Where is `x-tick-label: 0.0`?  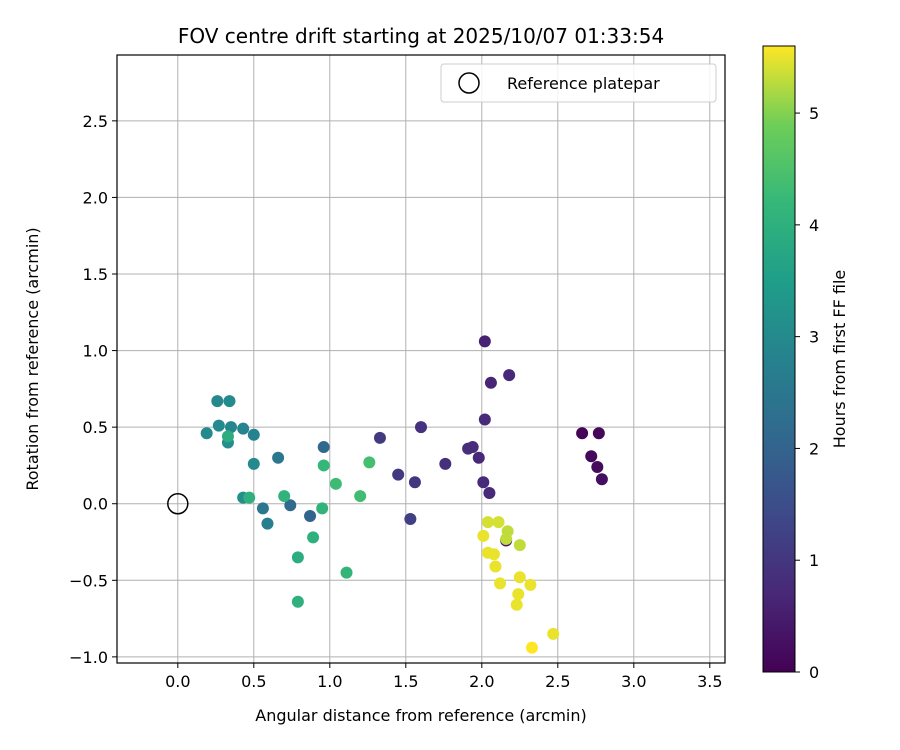
x-tick-label: 0.0 is located at coordinates (177, 681).